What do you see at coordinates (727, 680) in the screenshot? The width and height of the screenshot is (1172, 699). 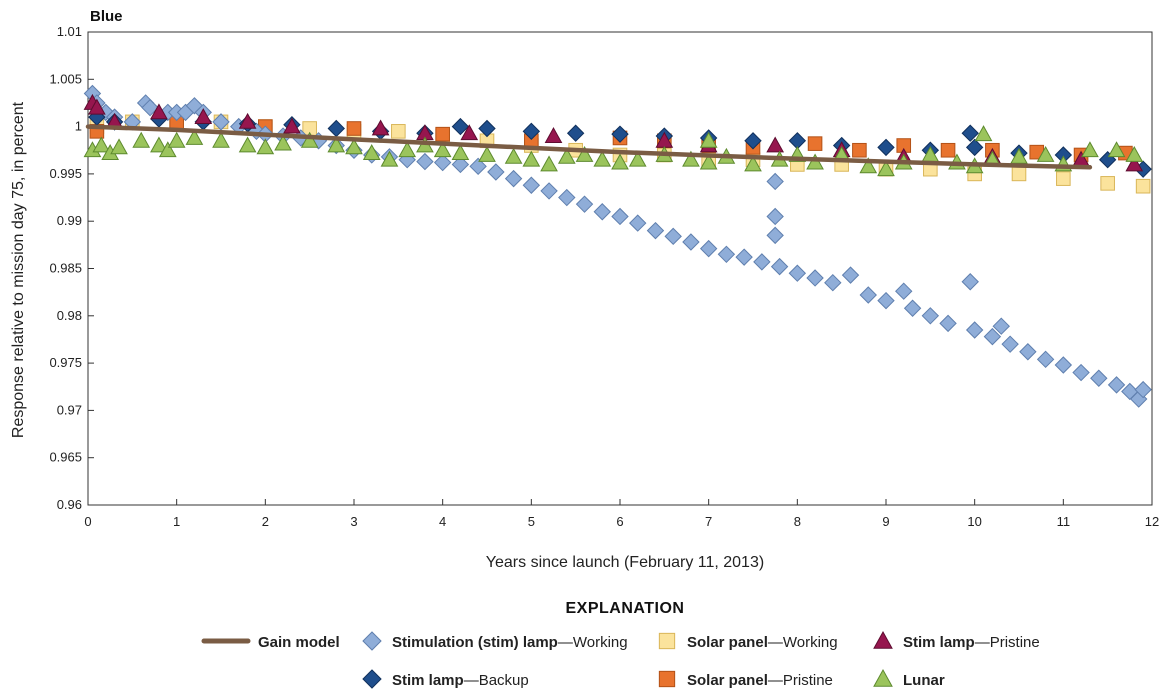 I see `legend-label-bold: Solar panel` at bounding box center [727, 680].